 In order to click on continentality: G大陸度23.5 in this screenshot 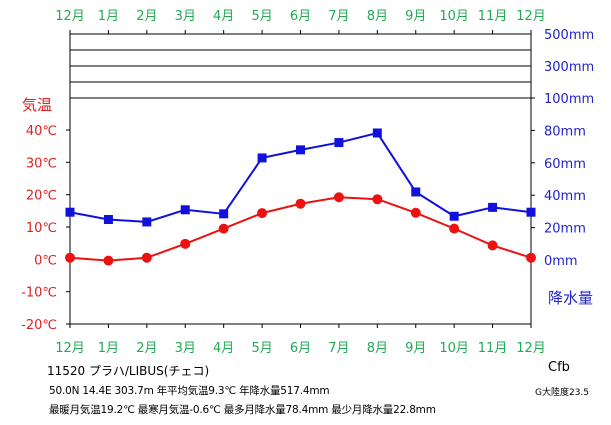, I will do `click(562, 393)`.